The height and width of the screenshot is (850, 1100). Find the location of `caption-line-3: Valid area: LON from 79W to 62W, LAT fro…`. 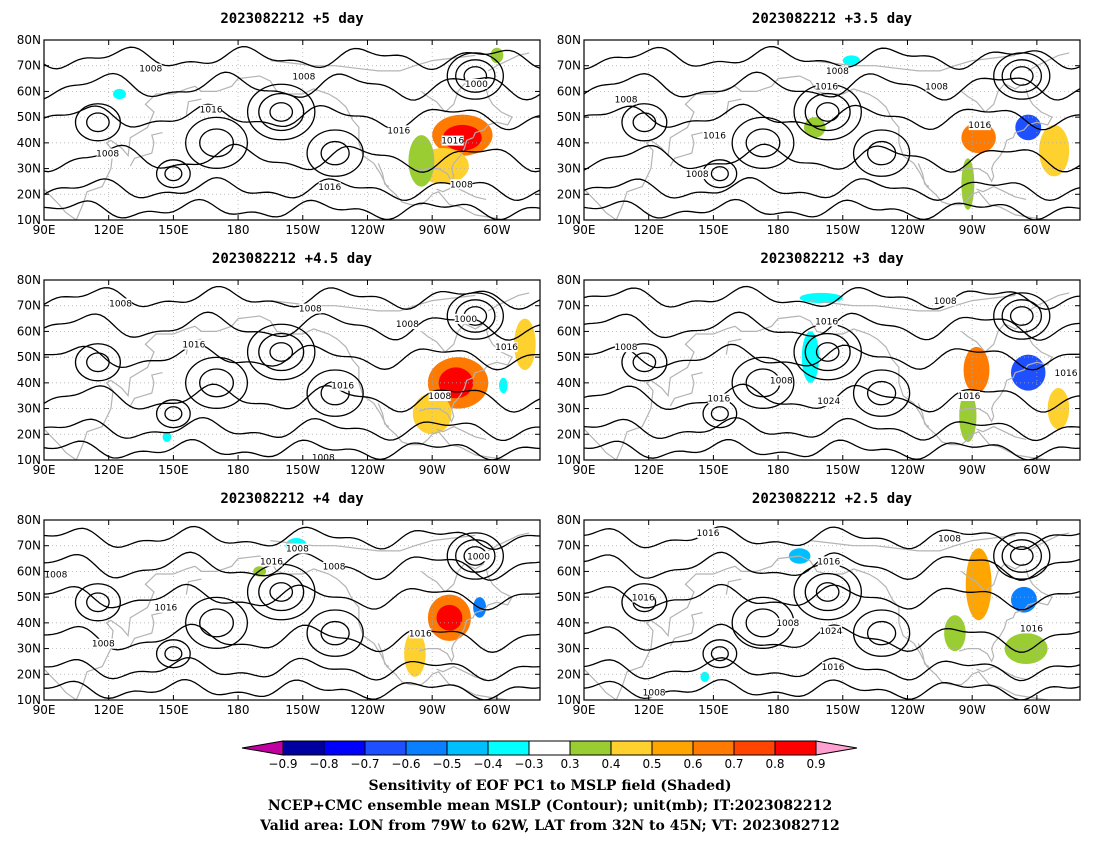

caption-line-3: Valid area: LON from 79W to 62W, LAT fro… is located at coordinates (549, 826).